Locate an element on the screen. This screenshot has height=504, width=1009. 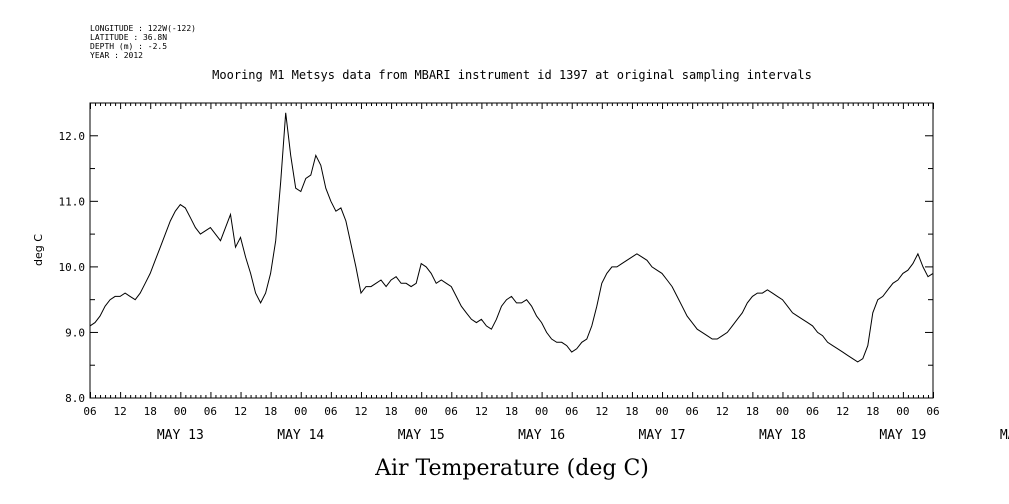
y-tick-label: 11.0 is located at coordinates (72, 201).